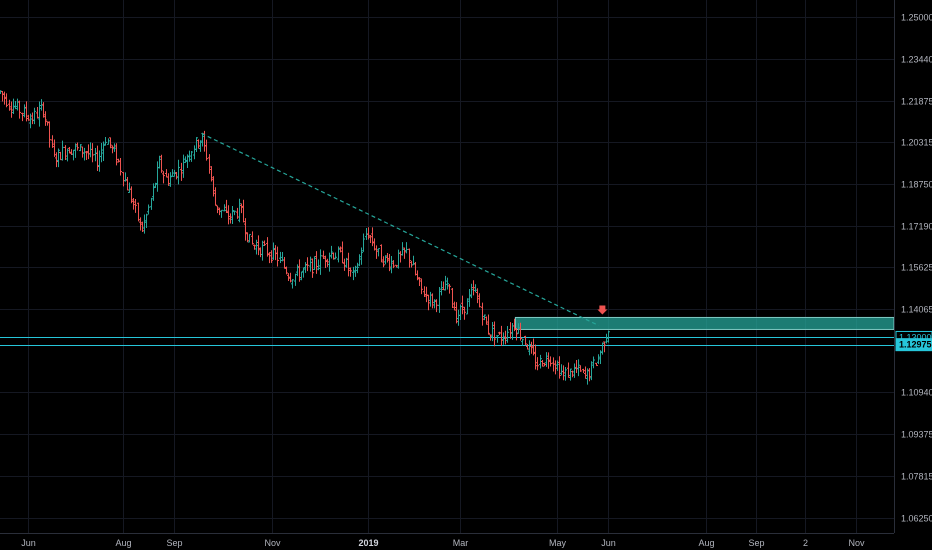 The width and height of the screenshot is (932, 550). Describe the element at coordinates (704, 323) in the screenshot. I see `resistance-zone` at that location.